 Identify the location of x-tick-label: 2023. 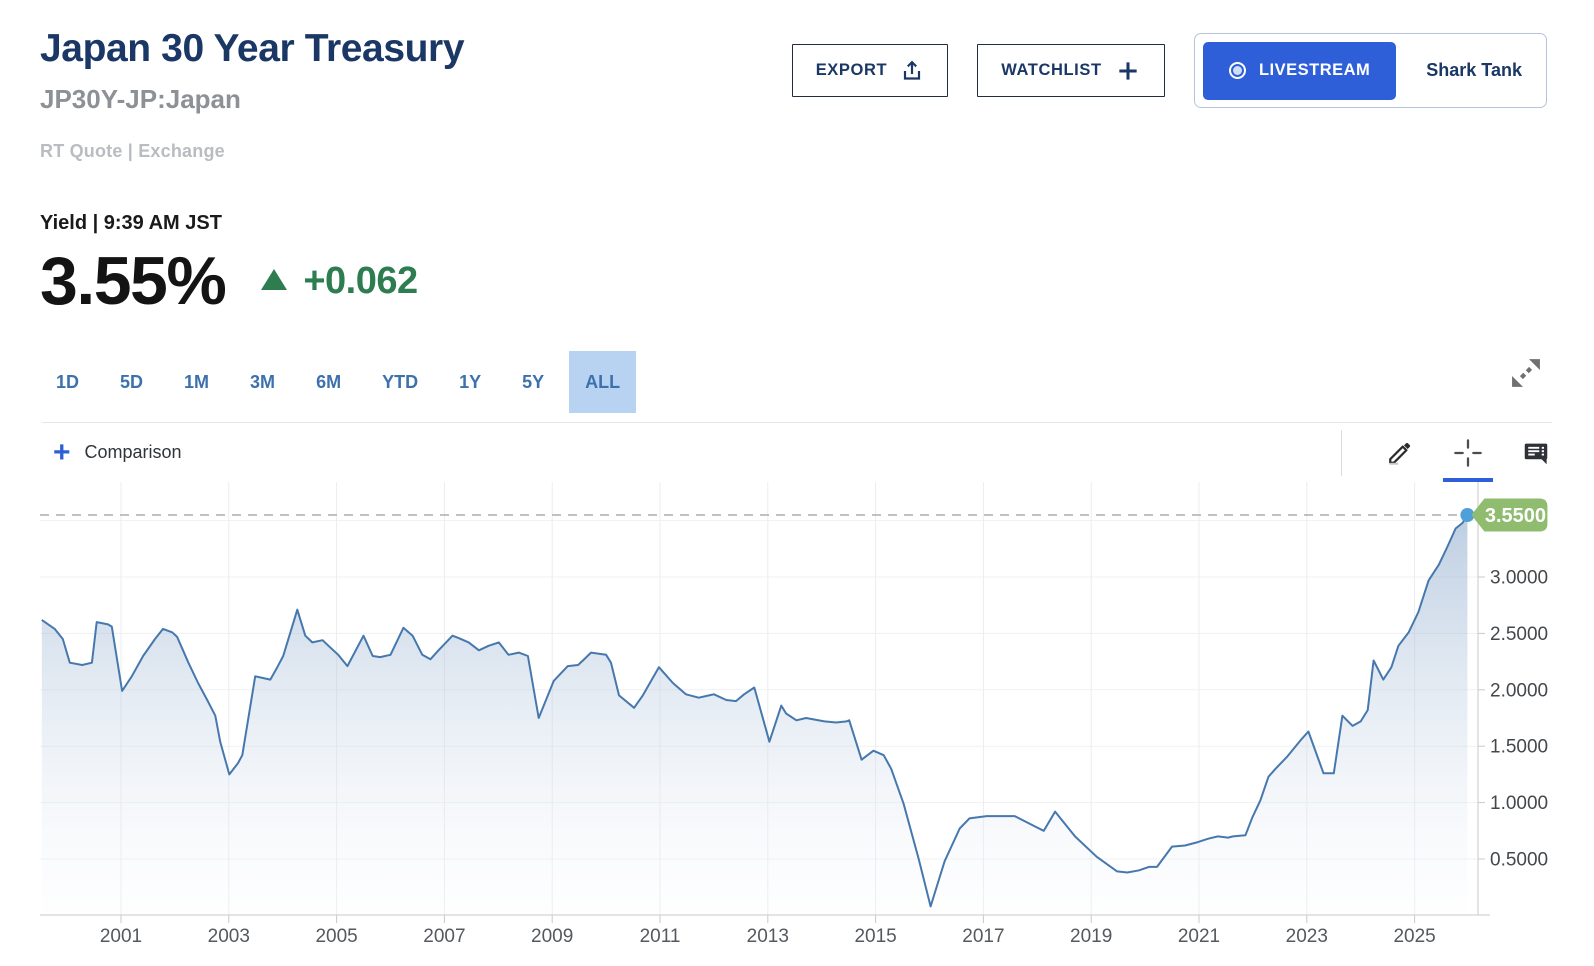
(1307, 936).